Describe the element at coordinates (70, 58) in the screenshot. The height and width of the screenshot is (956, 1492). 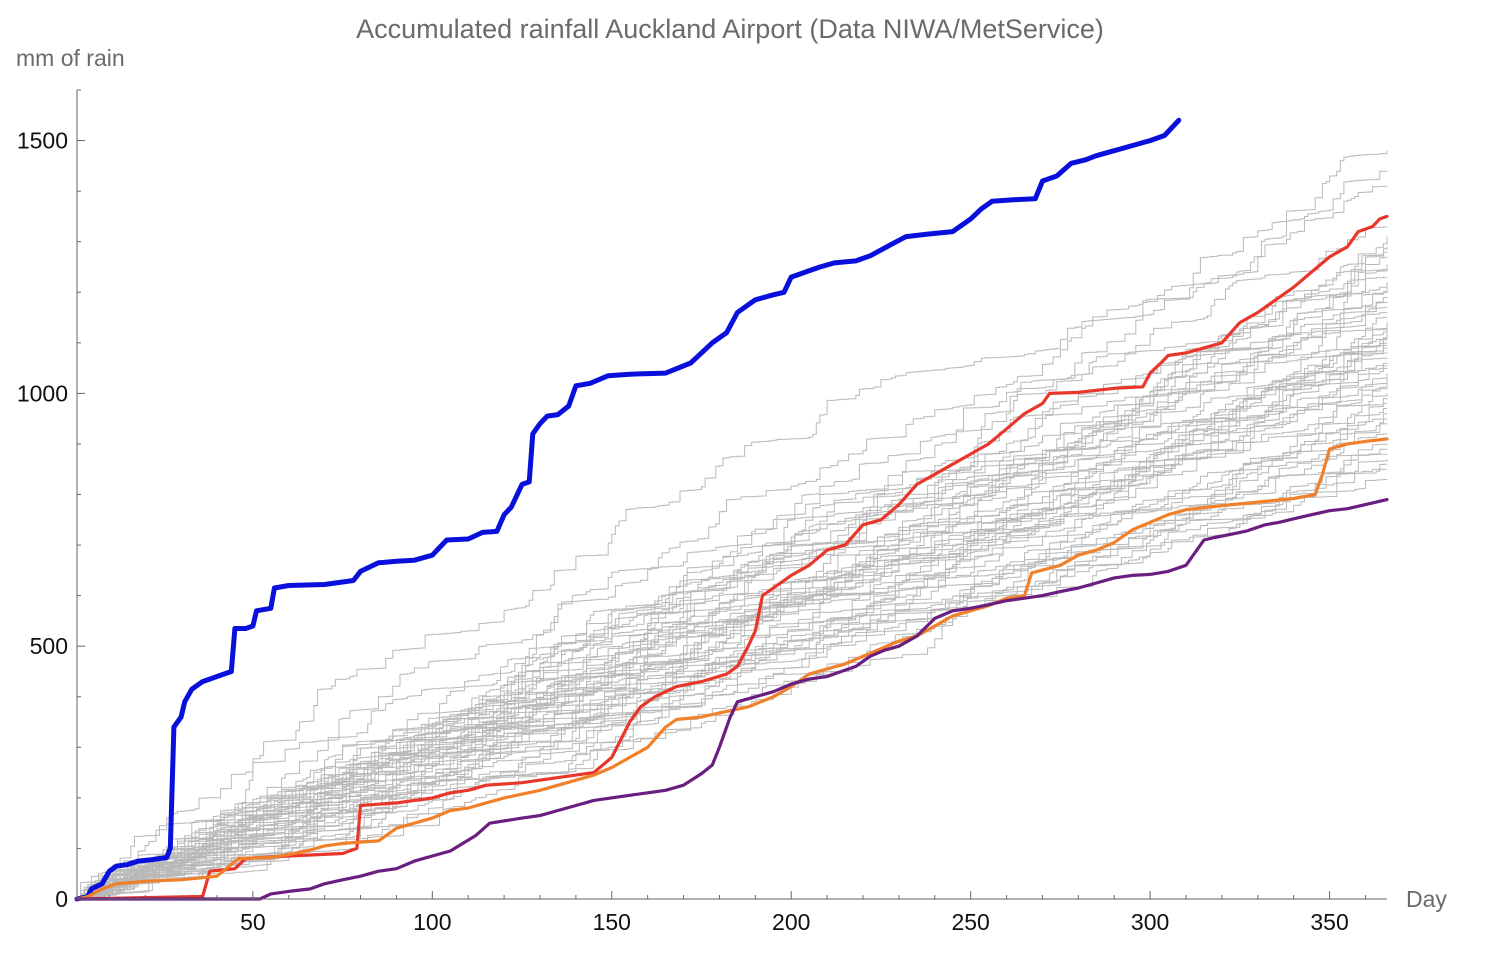
I see `y-axis-label: mm of rain` at that location.